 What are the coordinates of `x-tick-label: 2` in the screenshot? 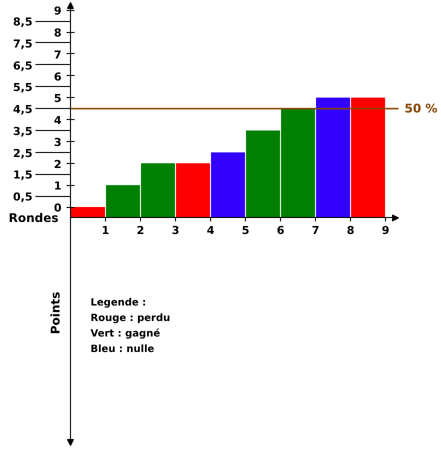 It's located at (140, 230).